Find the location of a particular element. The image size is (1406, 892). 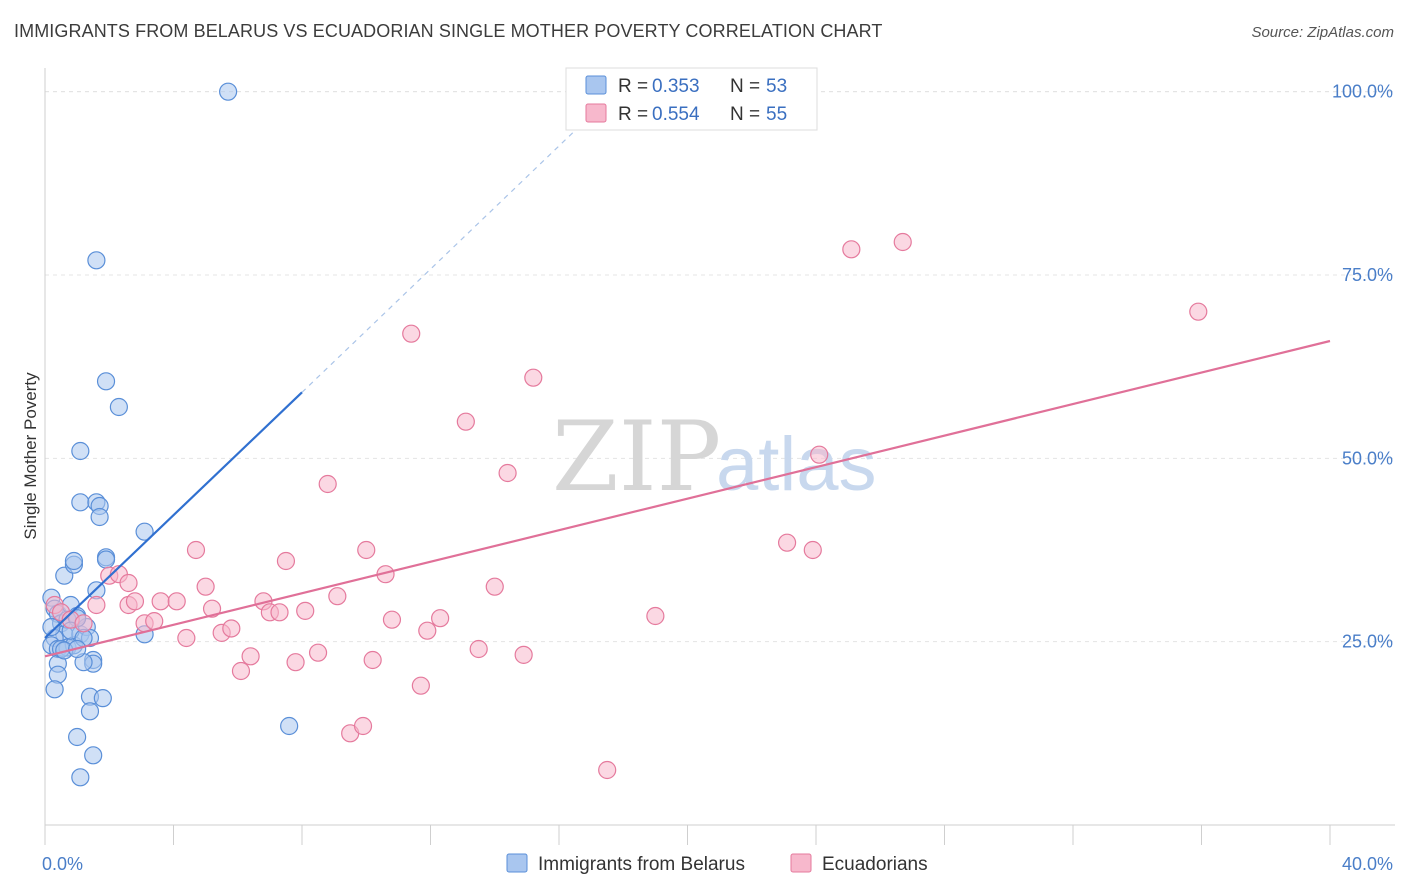

stats-legend-r-value-belarus: 0.353 is located at coordinates (676, 86).